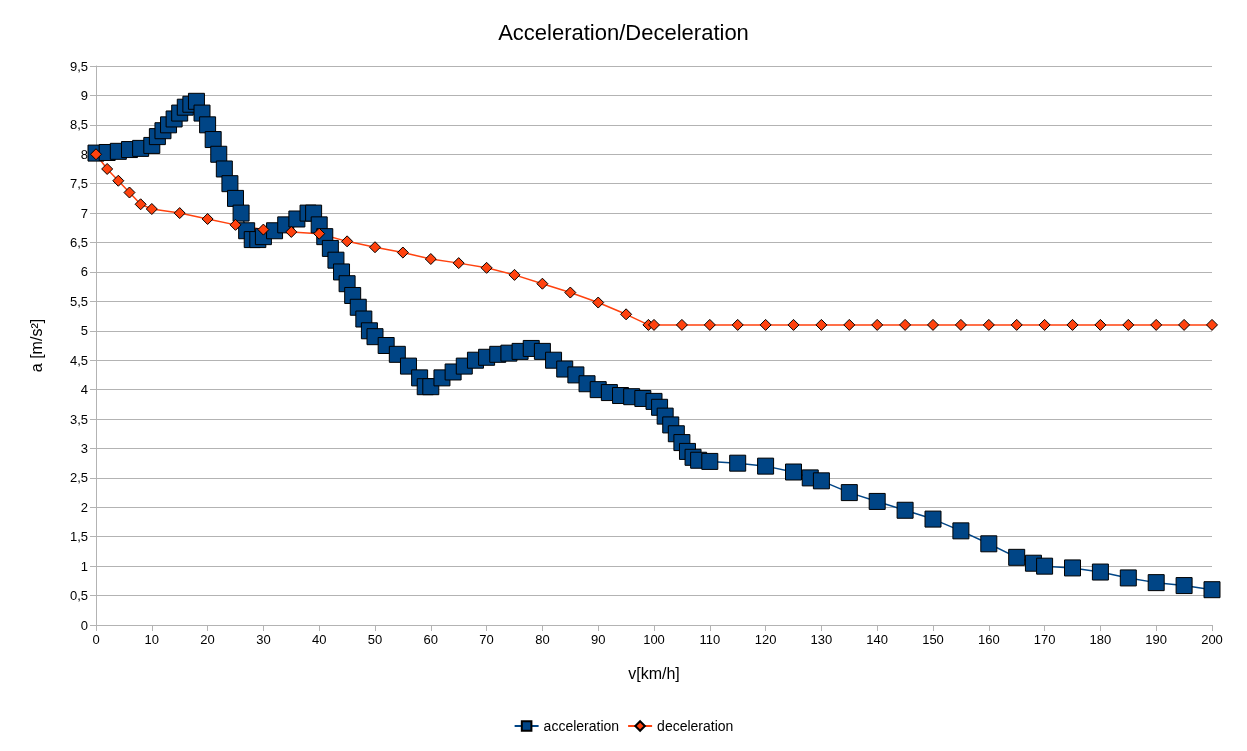  What do you see at coordinates (78, 360) in the screenshot?
I see `y-tick-label: 4,5` at bounding box center [78, 360].